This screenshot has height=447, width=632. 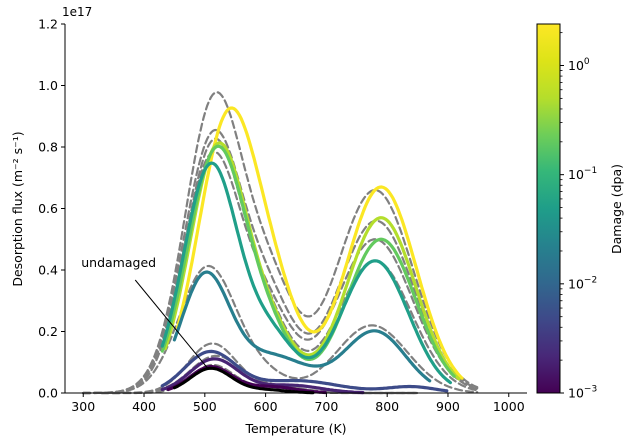 I want to click on colorbar-tick-label: 10⁻², so click(x=582, y=283).